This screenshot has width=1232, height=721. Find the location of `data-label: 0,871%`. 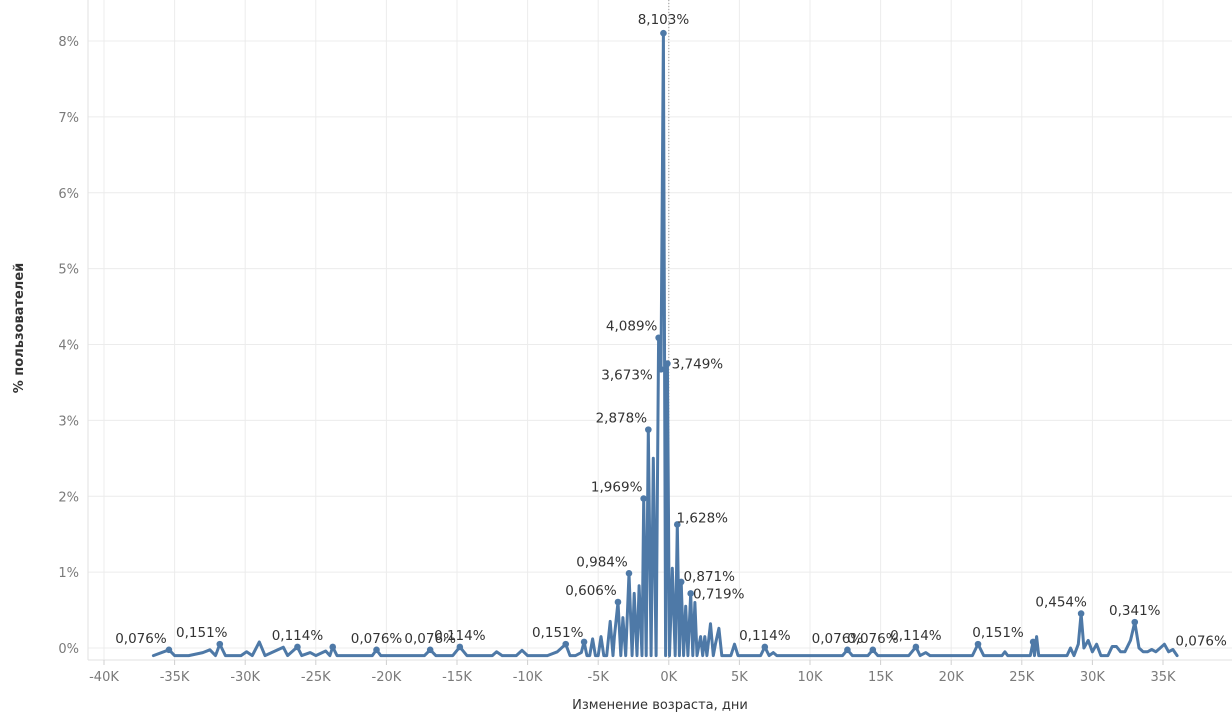

data-label: 0,871% is located at coordinates (709, 577).